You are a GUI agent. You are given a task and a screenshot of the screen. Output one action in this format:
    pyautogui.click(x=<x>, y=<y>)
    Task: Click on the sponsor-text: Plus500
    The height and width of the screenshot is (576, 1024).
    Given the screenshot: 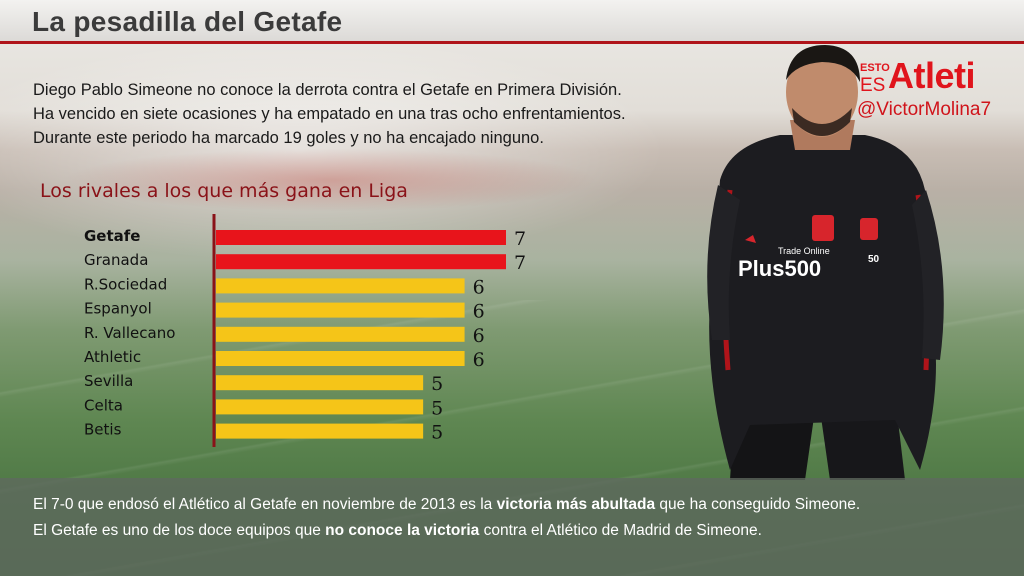 What is the action you would take?
    pyautogui.click(x=779, y=268)
    